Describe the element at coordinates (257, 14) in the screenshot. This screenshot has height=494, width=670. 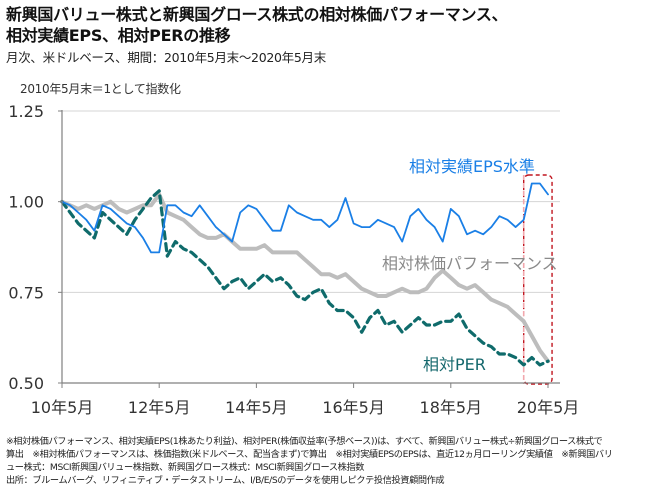
I see `chart-title-line-1: 新興国バリュー株式と新興国グロース株式の相対株価パフォーマンス、` at that location.